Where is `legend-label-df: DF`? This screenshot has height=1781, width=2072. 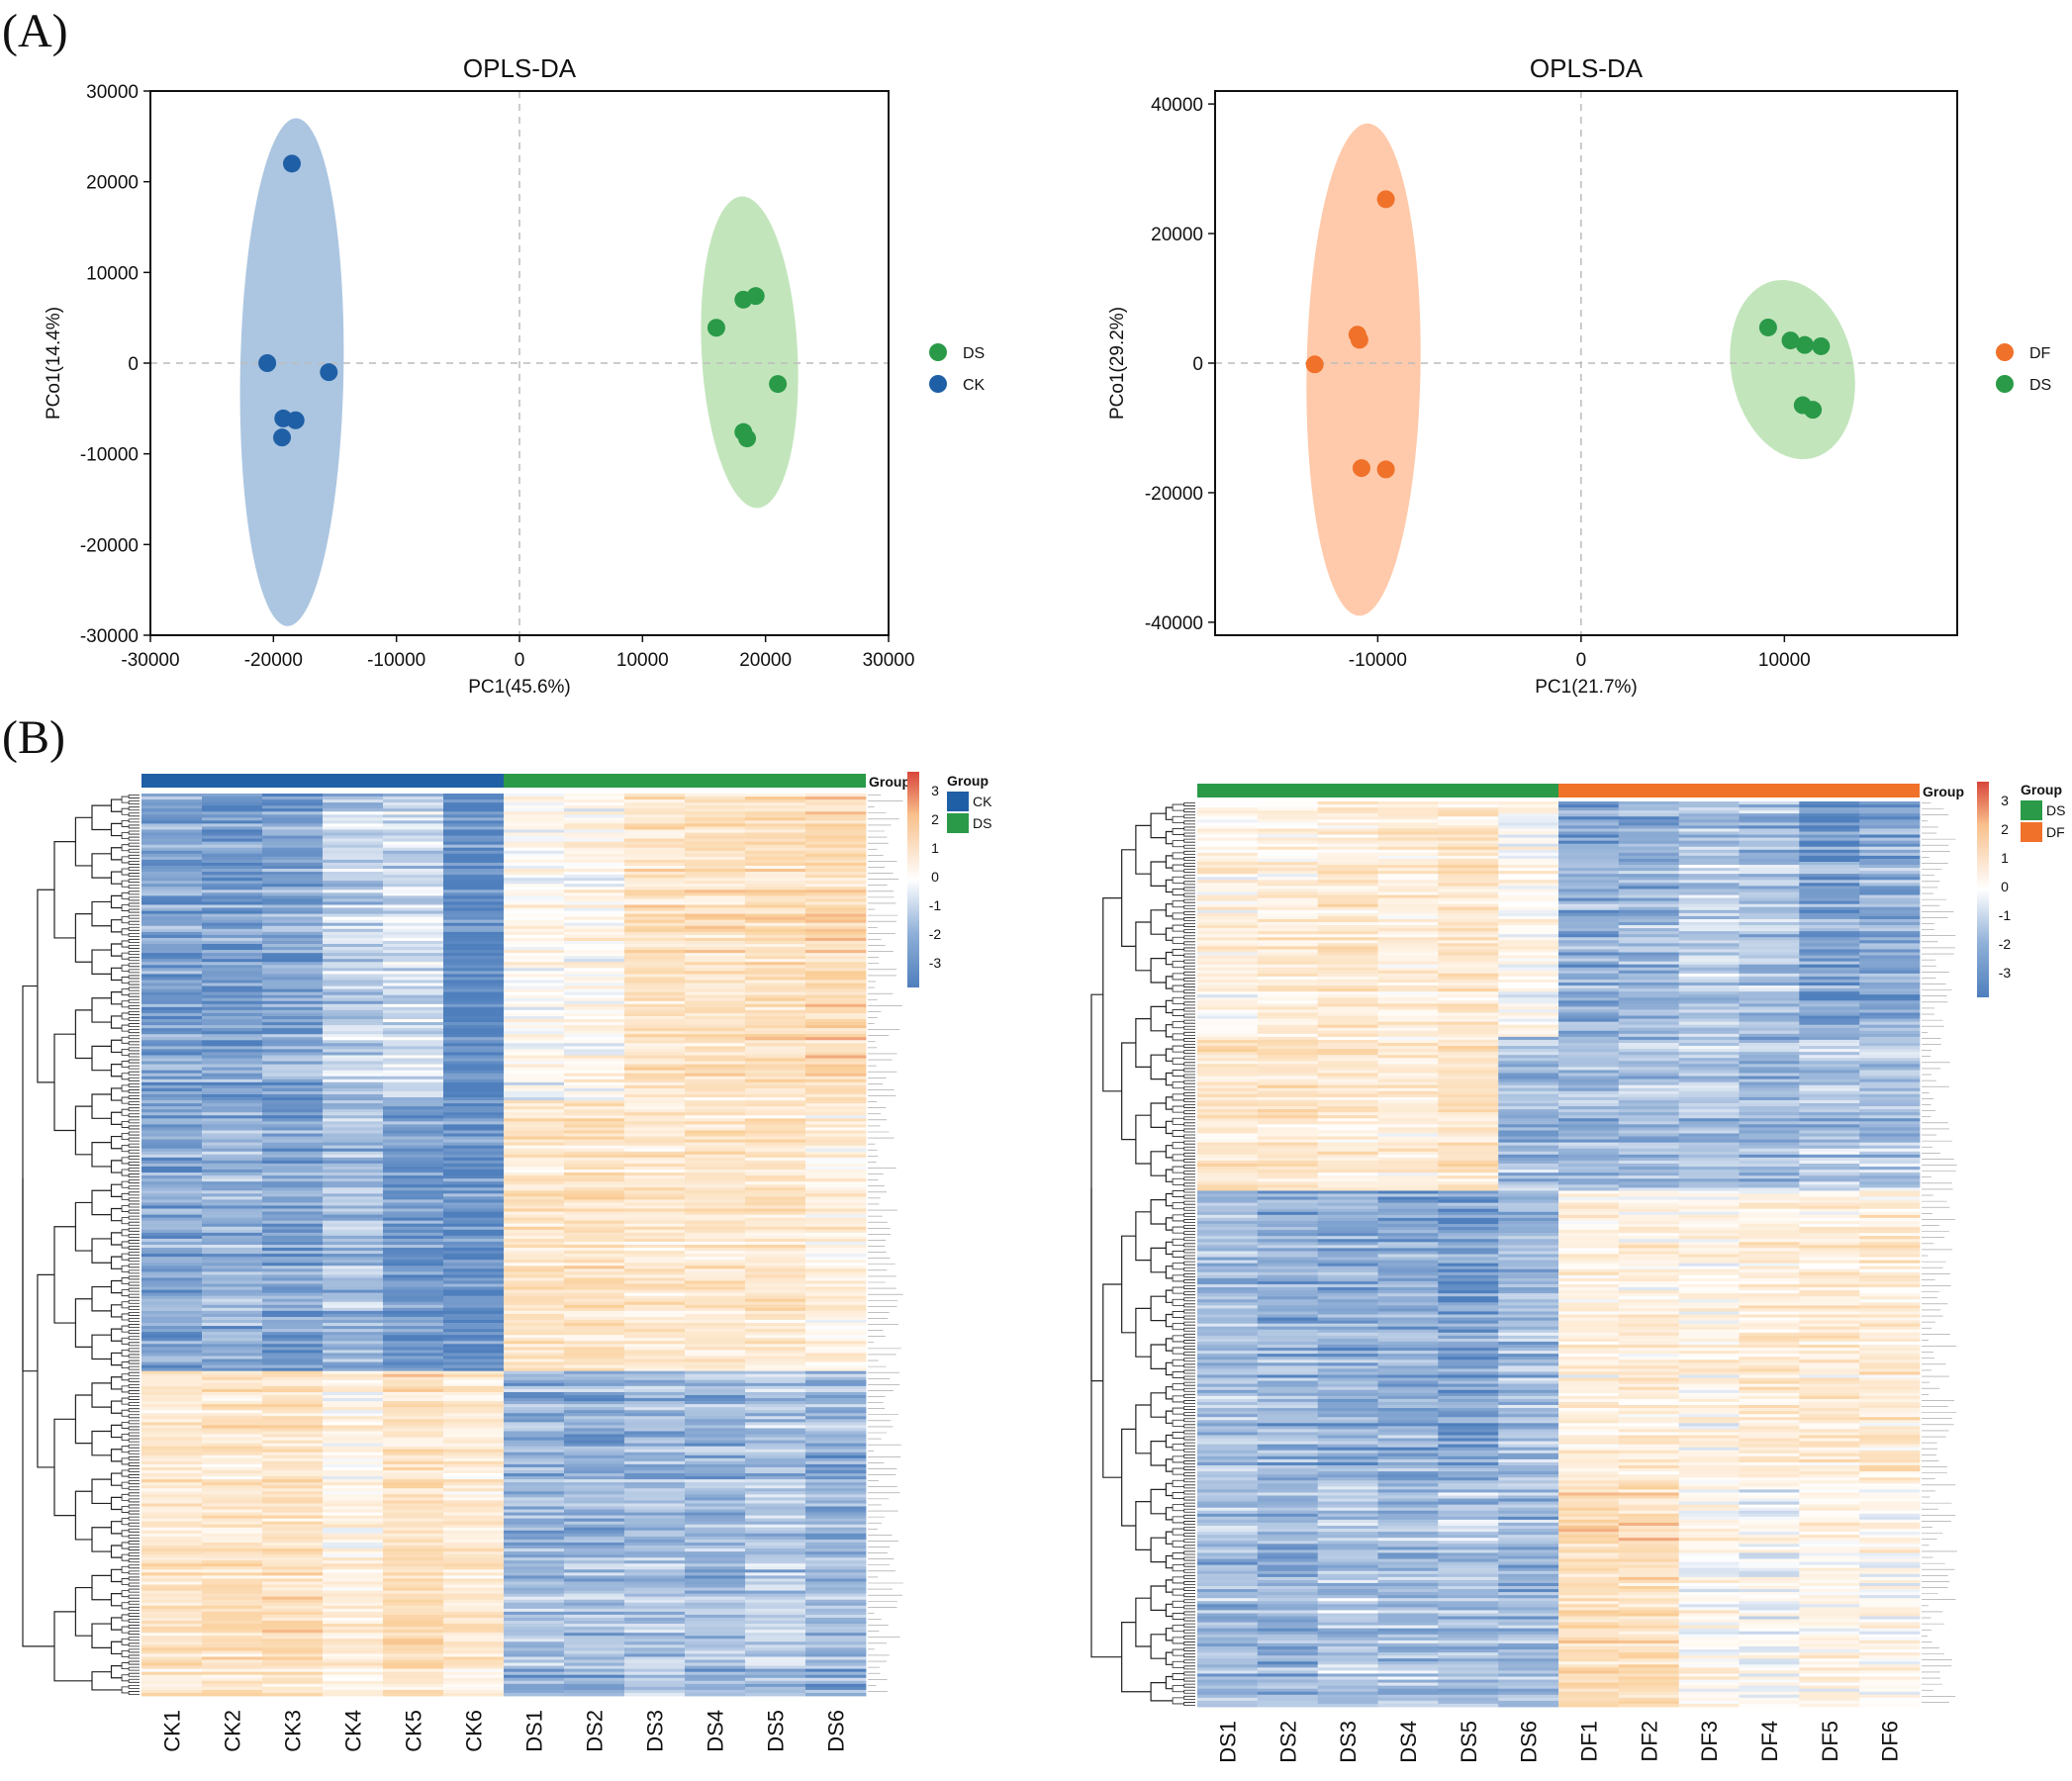
legend-label-df: DF is located at coordinates (2040, 353).